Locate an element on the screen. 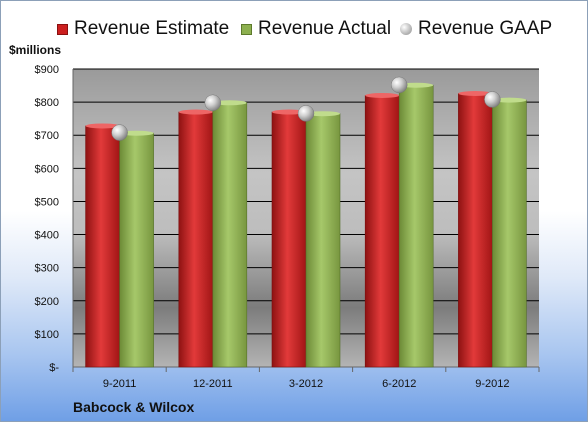 Image resolution: width=588 pixels, height=422 pixels. legend-label-estimate: Revenue Estimate is located at coordinates (152, 28).